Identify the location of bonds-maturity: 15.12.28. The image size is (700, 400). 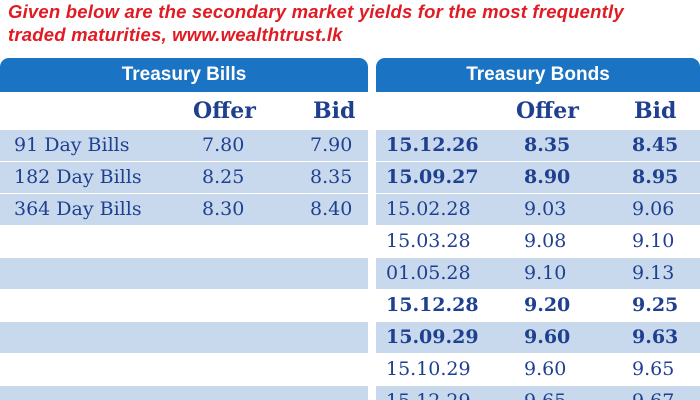
(432, 305).